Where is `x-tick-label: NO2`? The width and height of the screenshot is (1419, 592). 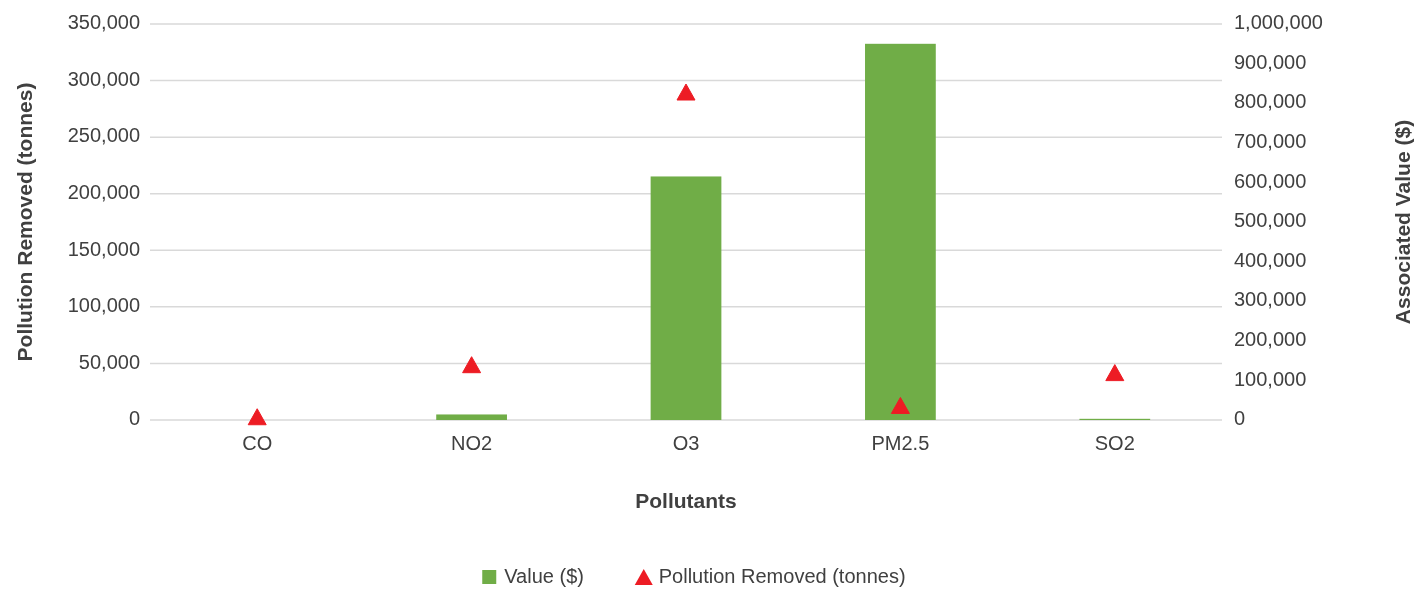
x-tick-label: NO2 is located at coordinates (472, 443).